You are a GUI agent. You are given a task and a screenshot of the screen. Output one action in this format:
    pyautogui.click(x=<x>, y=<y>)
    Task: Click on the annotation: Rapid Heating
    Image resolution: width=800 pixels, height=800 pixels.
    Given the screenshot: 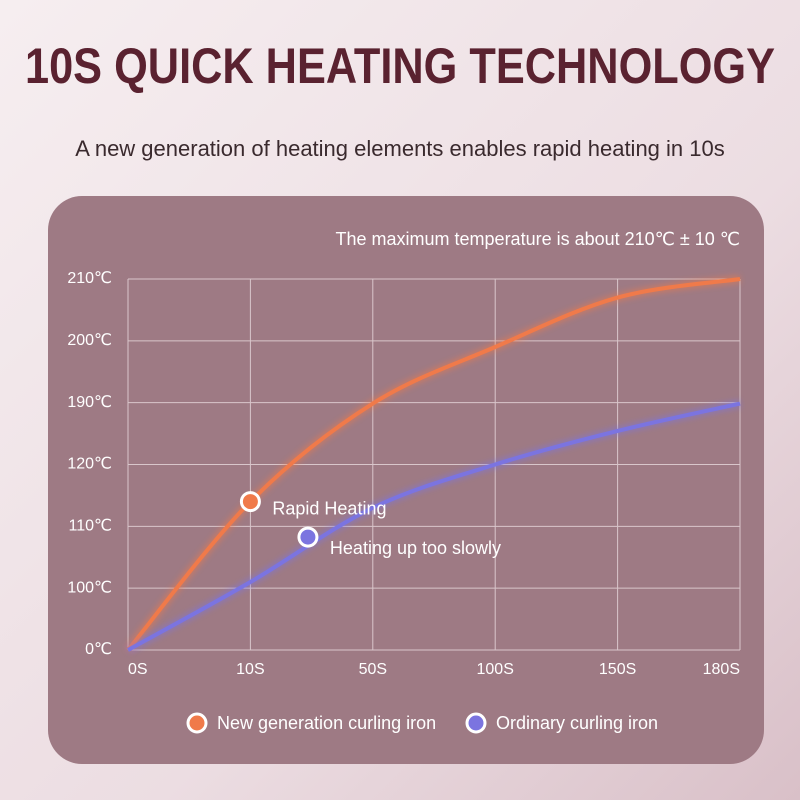 What is the action you would take?
    pyautogui.click(x=329, y=508)
    